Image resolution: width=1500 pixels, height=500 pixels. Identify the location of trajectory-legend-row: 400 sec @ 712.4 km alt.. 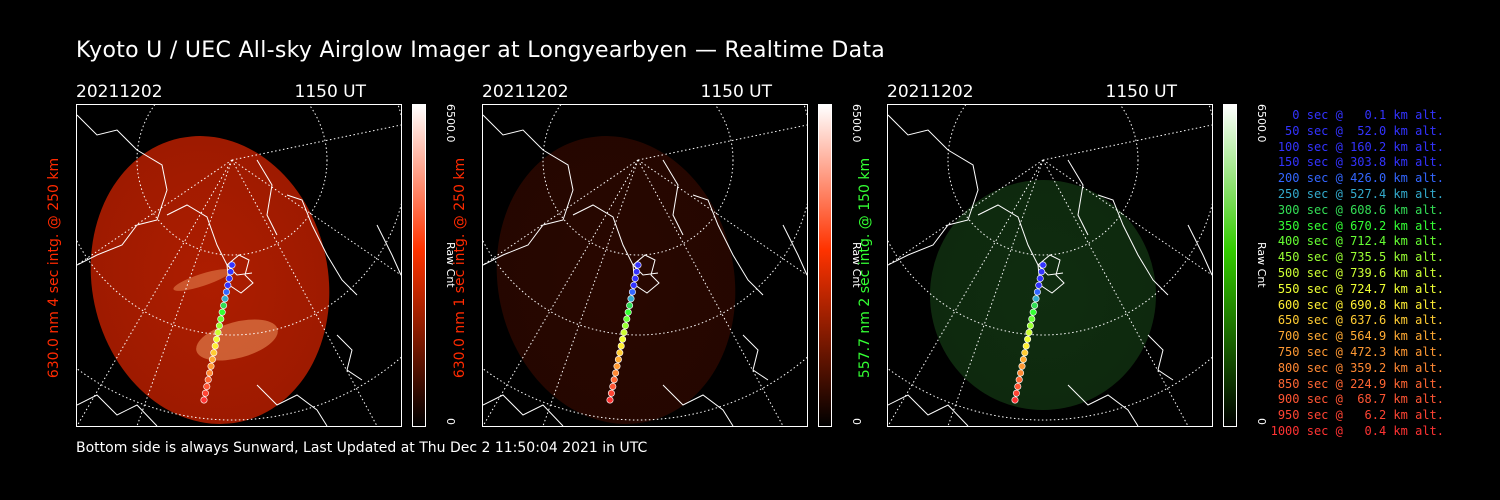
(1360, 241).